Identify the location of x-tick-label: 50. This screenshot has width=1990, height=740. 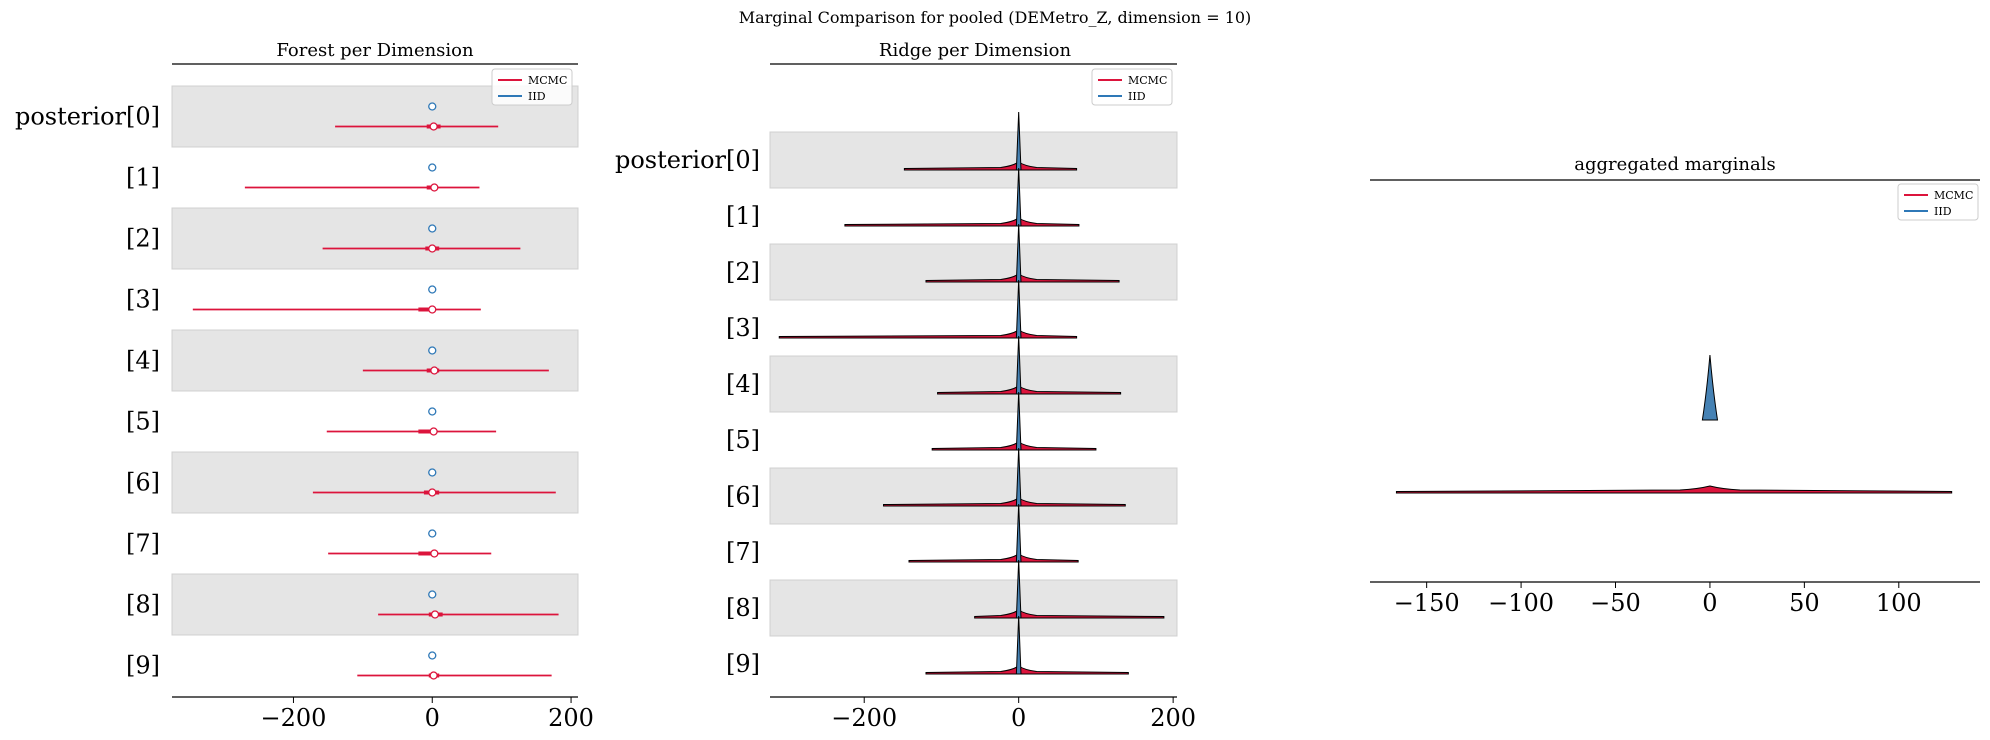
(1804, 603).